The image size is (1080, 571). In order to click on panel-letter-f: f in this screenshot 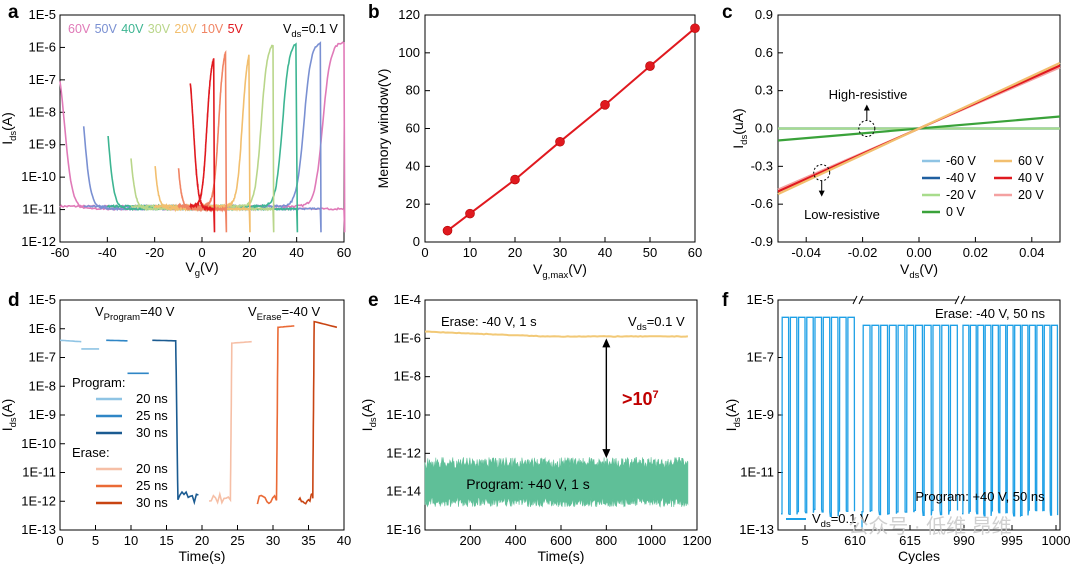, I will do `click(725, 300)`.